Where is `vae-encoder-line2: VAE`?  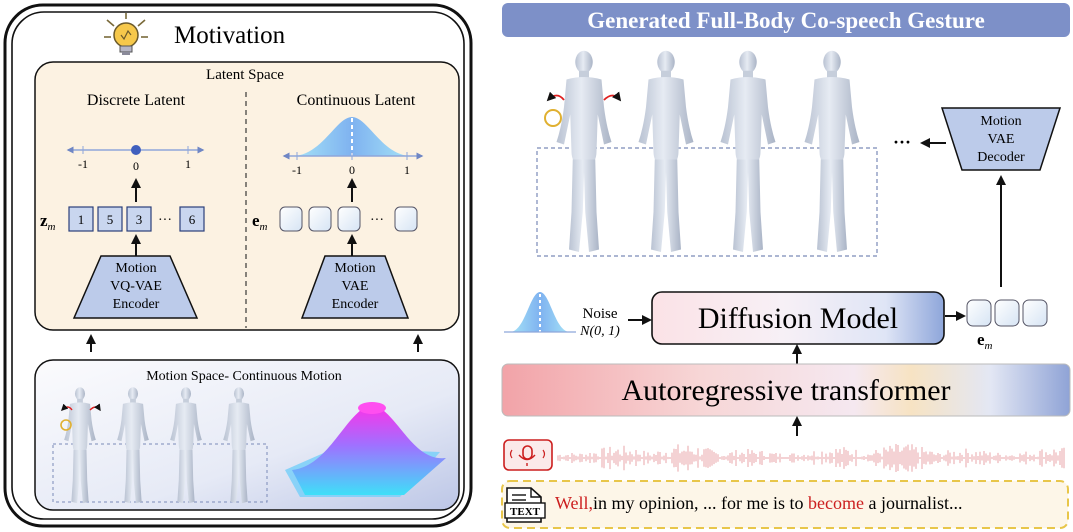
vae-encoder-line2: VAE is located at coordinates (355, 286).